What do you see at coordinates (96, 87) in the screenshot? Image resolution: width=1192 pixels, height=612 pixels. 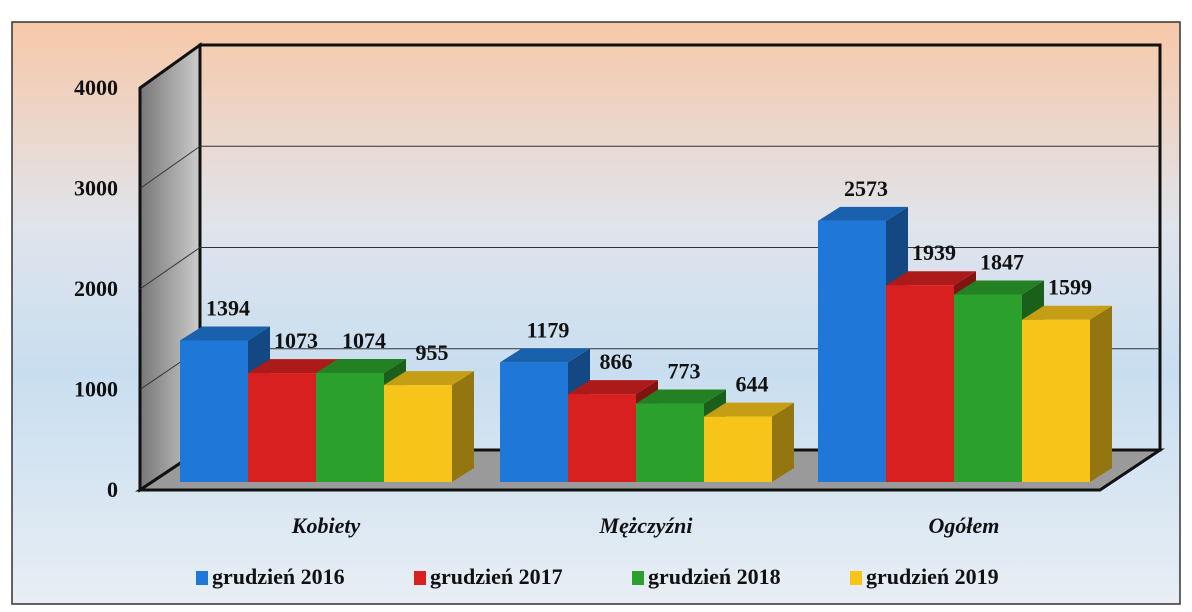 I see `y-tick-label: 4000` at bounding box center [96, 87].